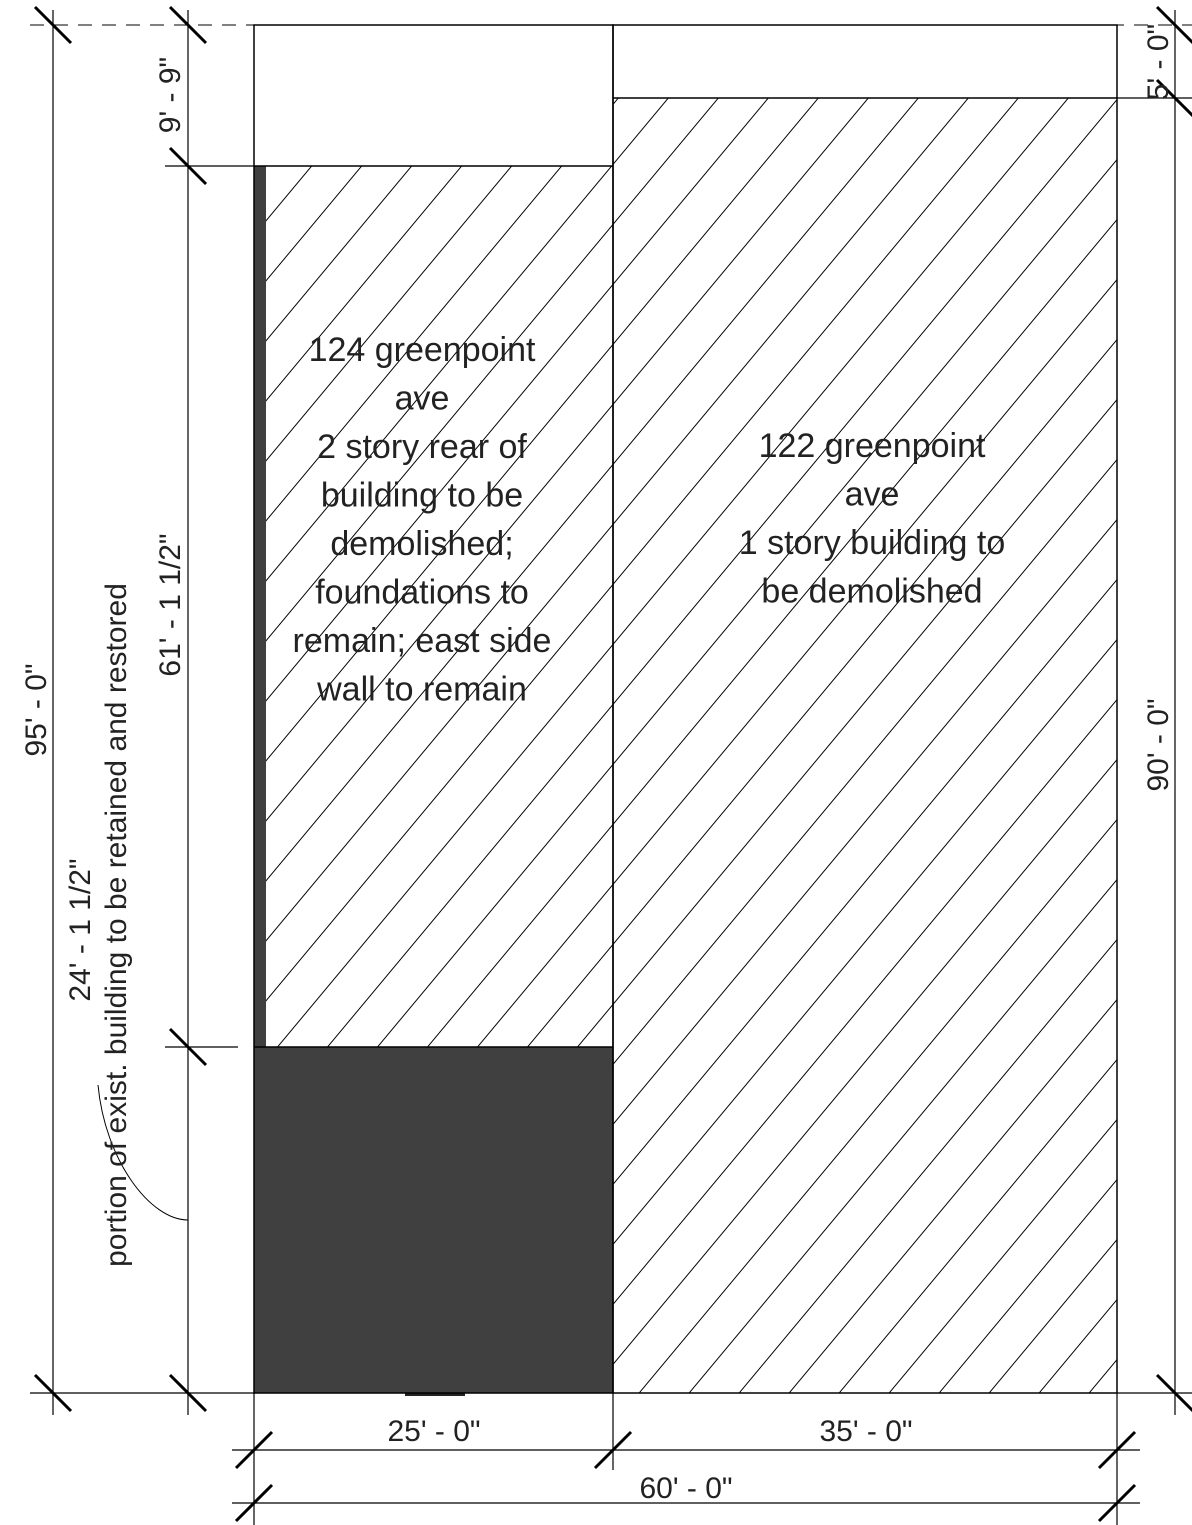 This screenshot has height=1525, width=1192. I want to click on dim-text: 95' - 0", so click(36, 709).